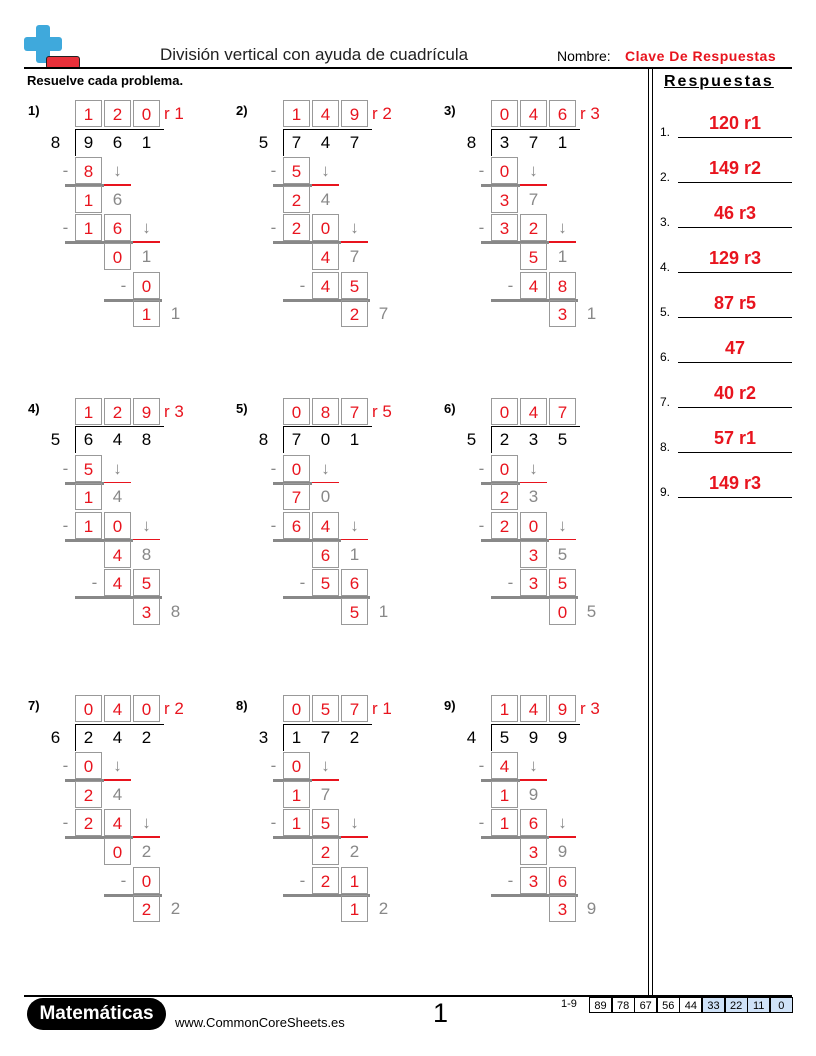 This screenshot has width=816, height=1056. I want to click on dividend-digit: 5, so click(562, 440).